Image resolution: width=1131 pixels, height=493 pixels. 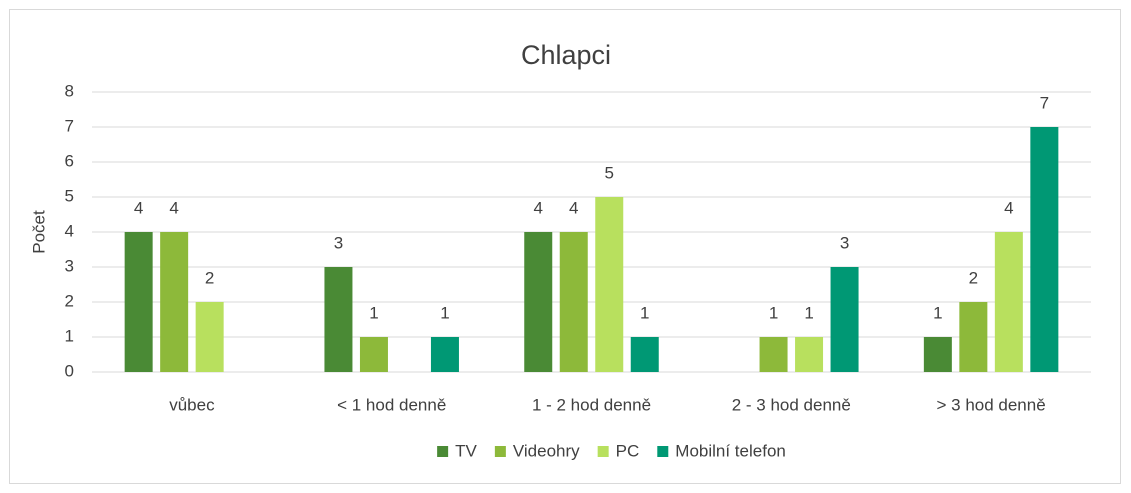 What do you see at coordinates (1044, 102) in the screenshot?
I see `data-label: 7` at bounding box center [1044, 102].